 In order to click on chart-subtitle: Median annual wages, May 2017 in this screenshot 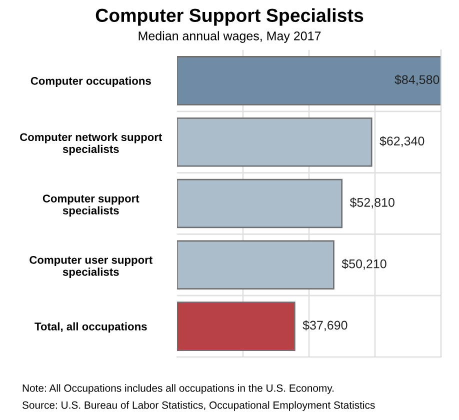, I will do `click(229, 37)`.